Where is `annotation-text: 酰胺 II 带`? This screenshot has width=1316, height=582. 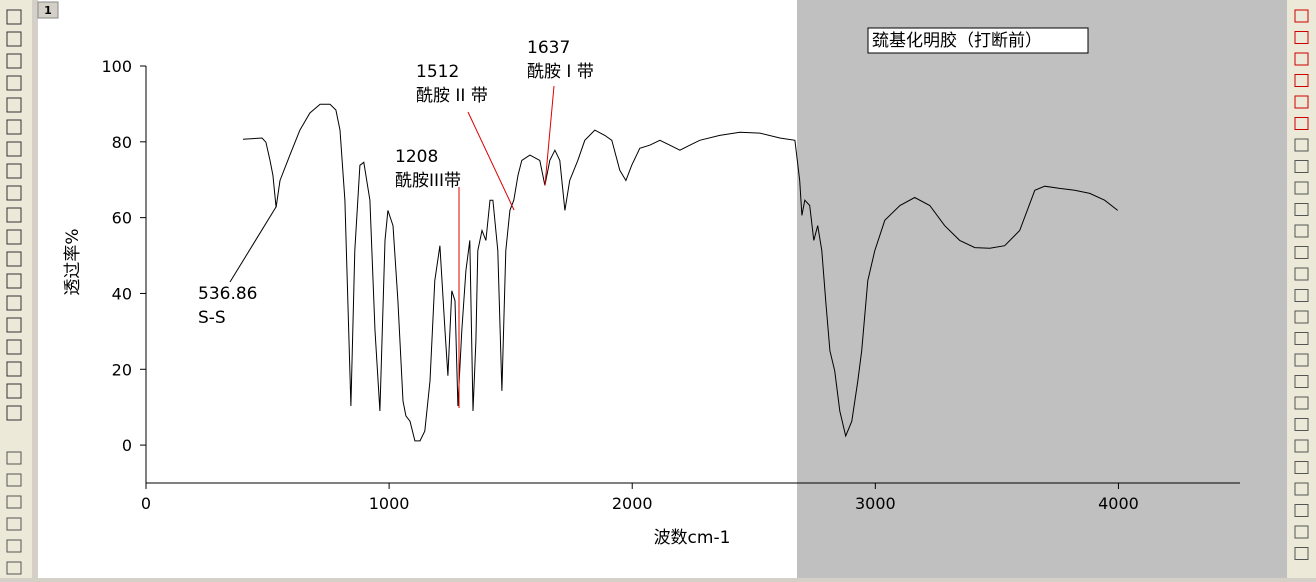
annotation-text: 酰胺 II 带 is located at coordinates (452, 96).